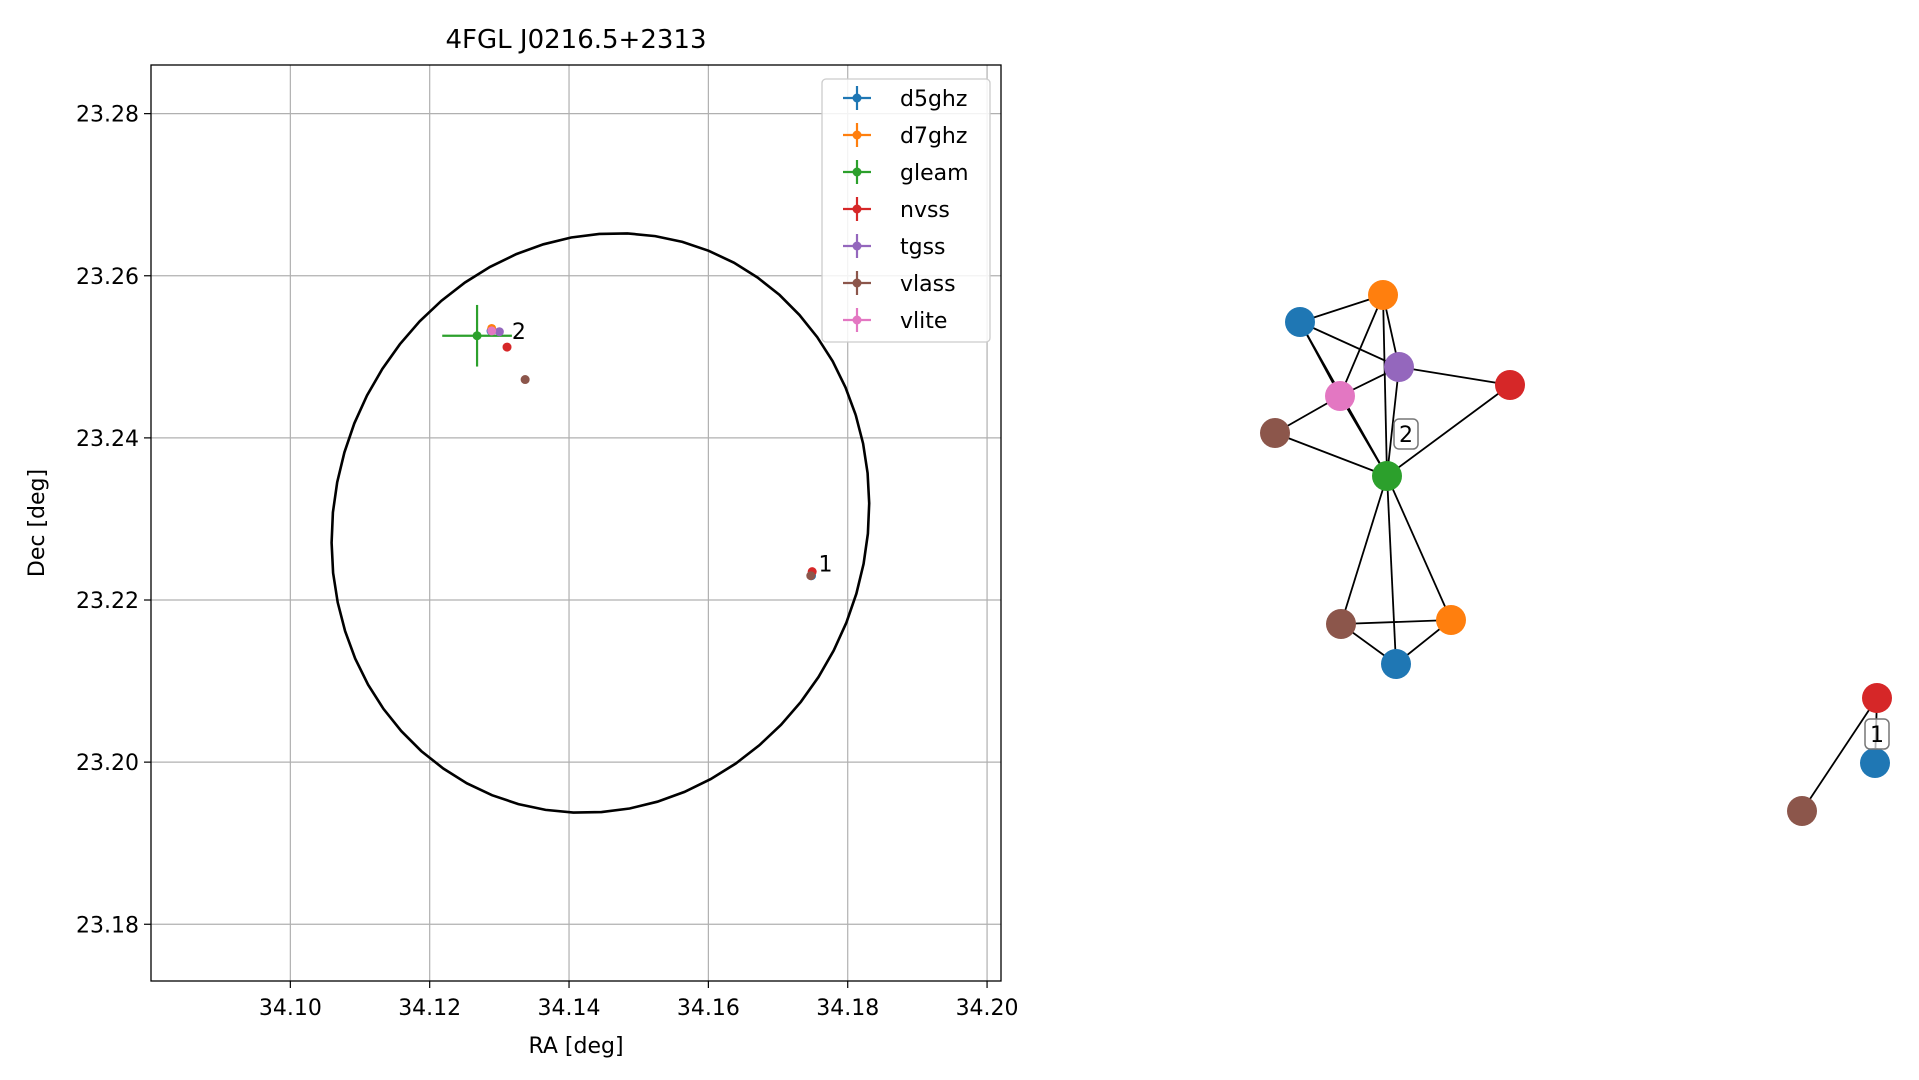  Describe the element at coordinates (1875, 763) in the screenshot. I see `network-node-c1_d5ghz` at that location.